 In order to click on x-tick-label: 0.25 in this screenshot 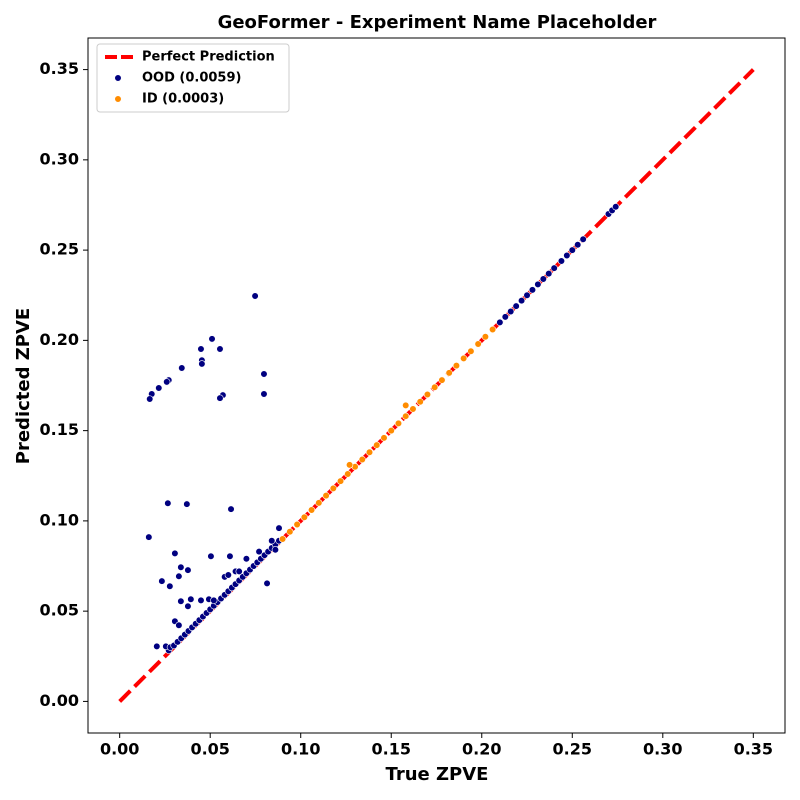, I will do `click(572, 749)`.